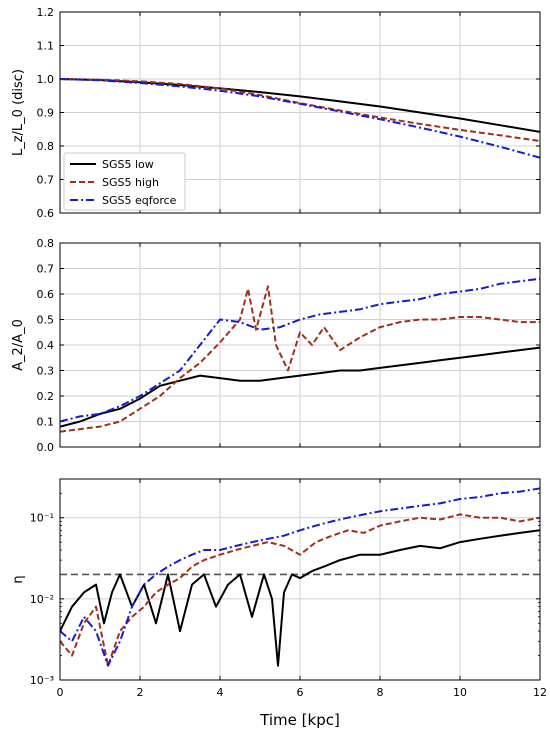 The height and width of the screenshot is (734, 550). Describe the element at coordinates (42, 599) in the screenshot. I see `y-tick-label: 10⁻²` at that location.